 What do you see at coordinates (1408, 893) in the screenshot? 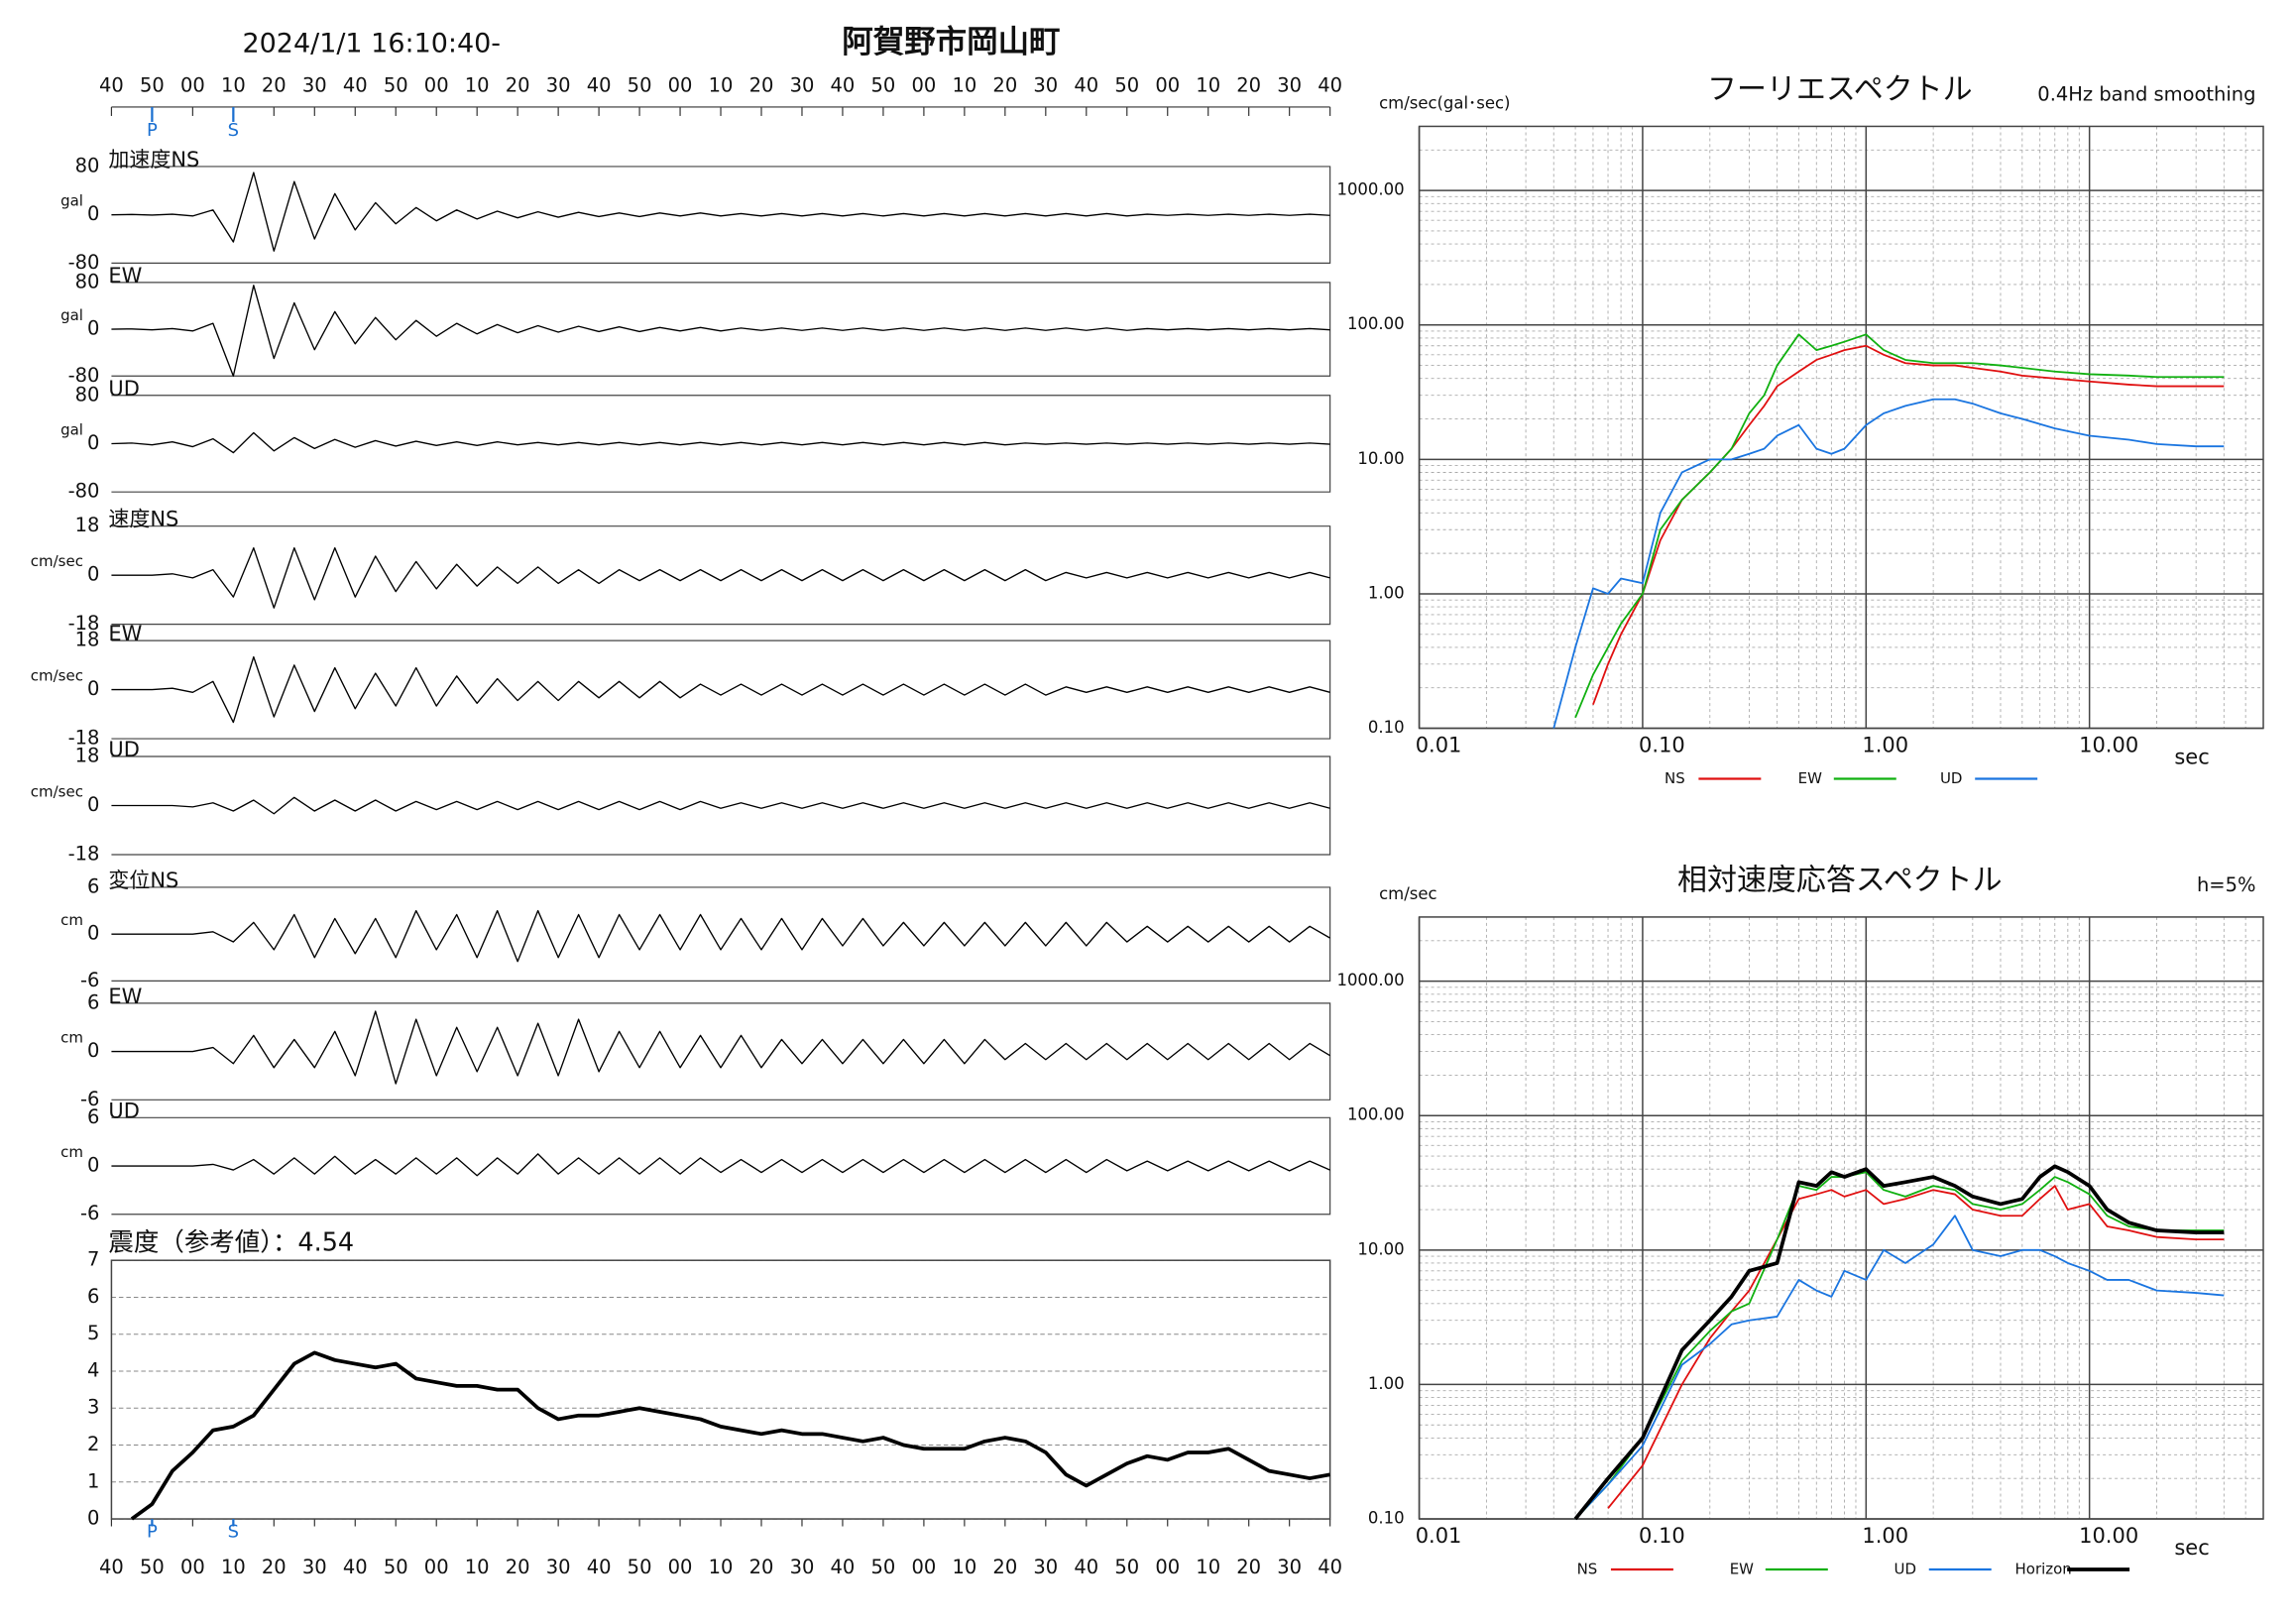
I see `y-axis-label: cm/sec` at bounding box center [1408, 893].